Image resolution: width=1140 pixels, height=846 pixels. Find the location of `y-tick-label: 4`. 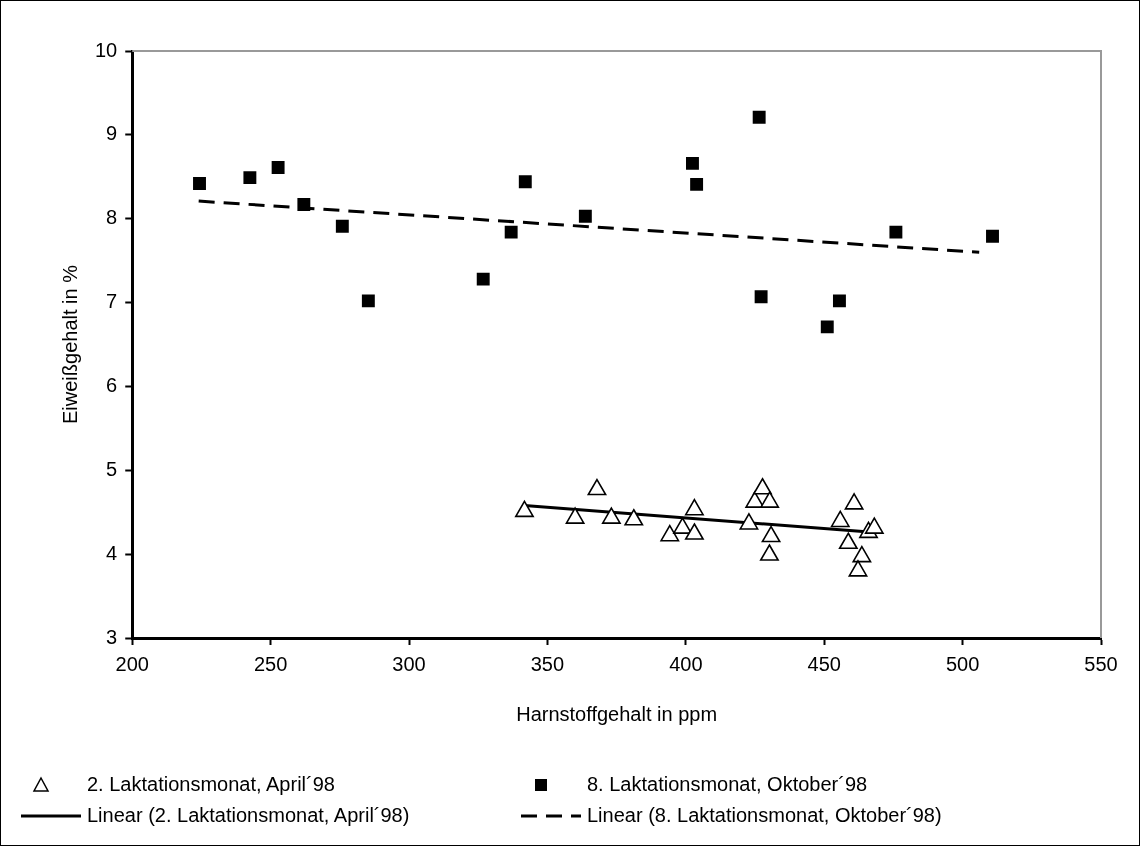

y-tick-label: 4 is located at coordinates (112, 552).